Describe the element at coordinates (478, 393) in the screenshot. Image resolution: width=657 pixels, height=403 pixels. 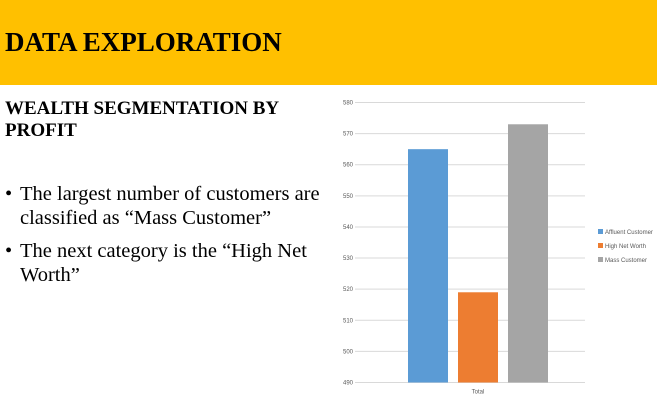
I see `x-tick-label: Total` at that location.